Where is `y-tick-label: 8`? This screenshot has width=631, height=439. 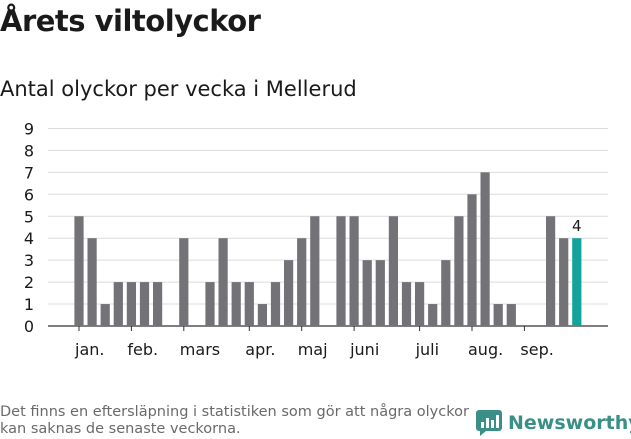 y-tick-label: 8 is located at coordinates (29, 150).